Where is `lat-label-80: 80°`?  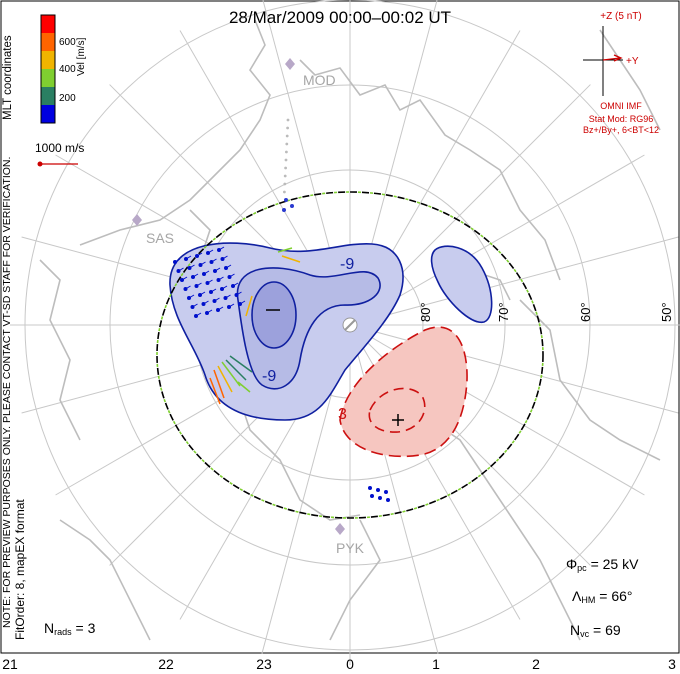
lat-label-80: 80° is located at coordinates (425, 312).